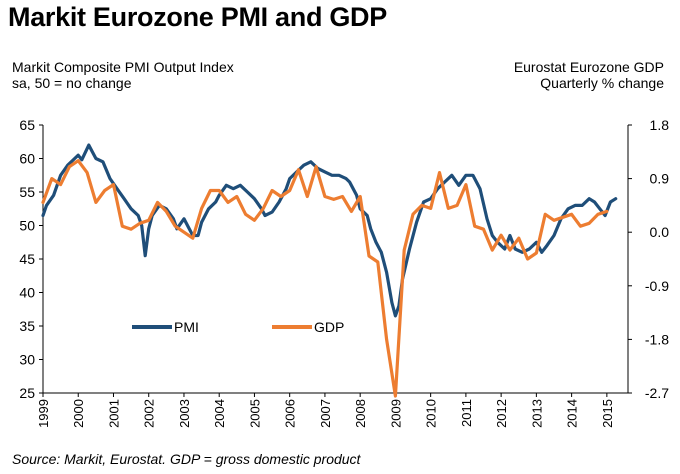 The width and height of the screenshot is (680, 474). Describe the element at coordinates (607, 413) in the screenshot. I see `x-tick-label: 2015` at that location.